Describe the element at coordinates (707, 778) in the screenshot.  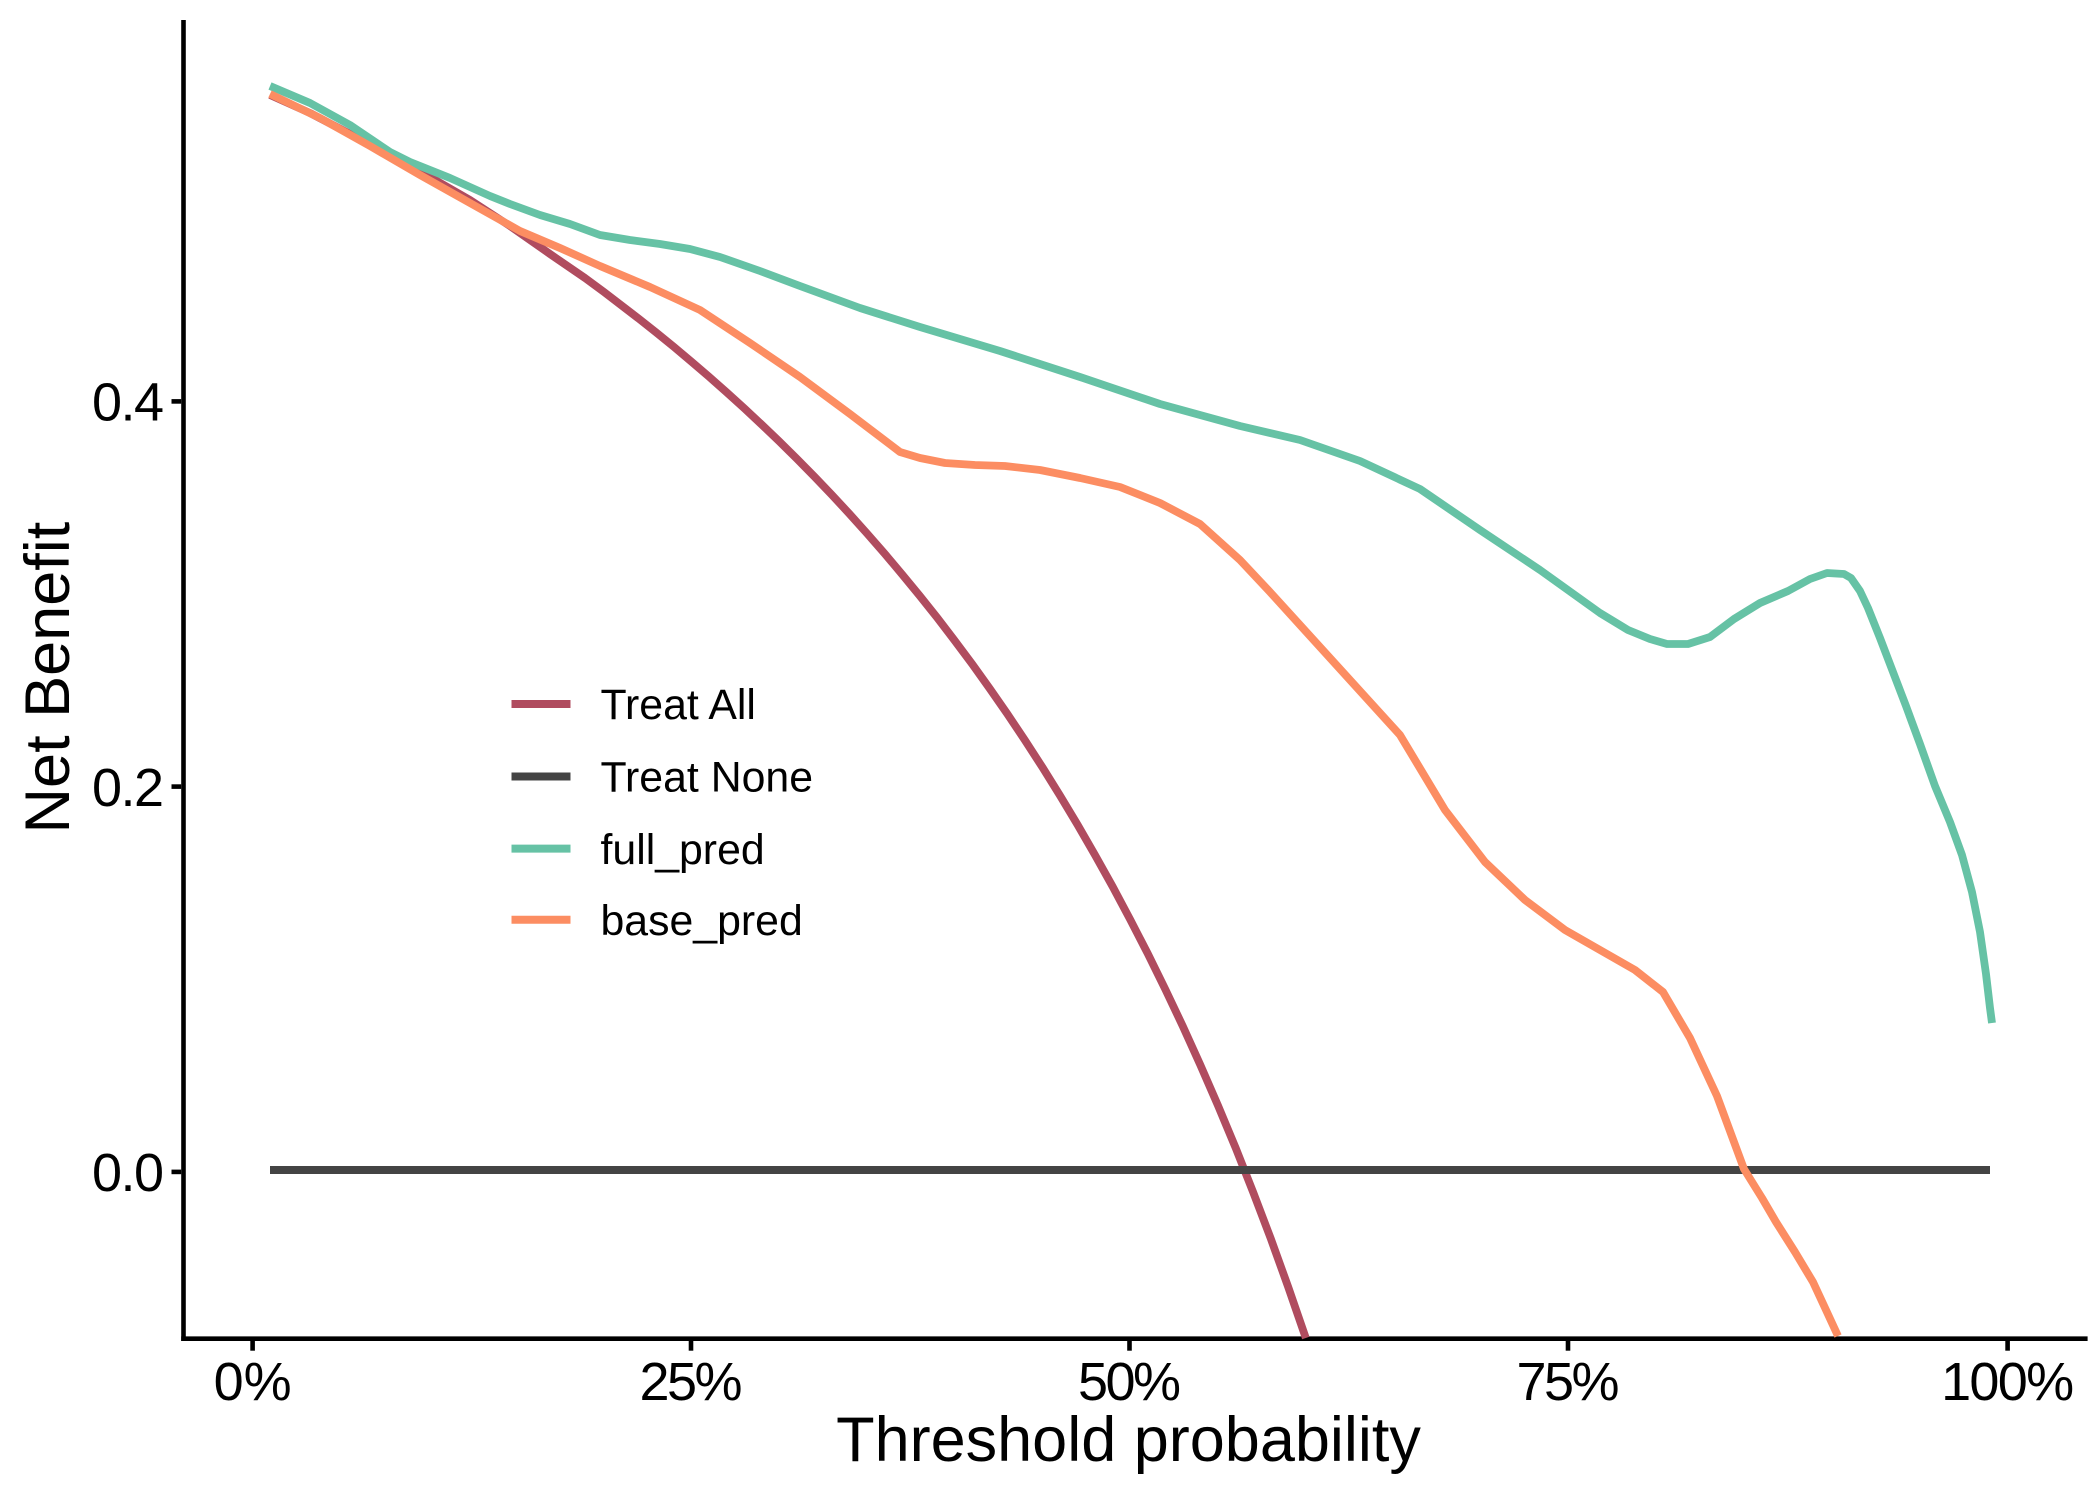
I see `svg-text: Treat None` at that location.